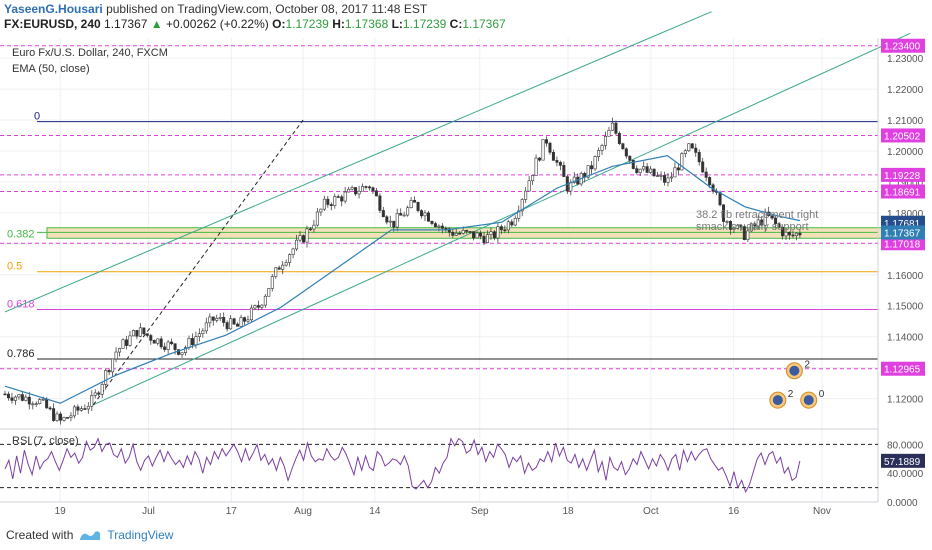 This screenshot has width=932, height=550. I want to click on price-tick-label: 1.12000, so click(905, 400).